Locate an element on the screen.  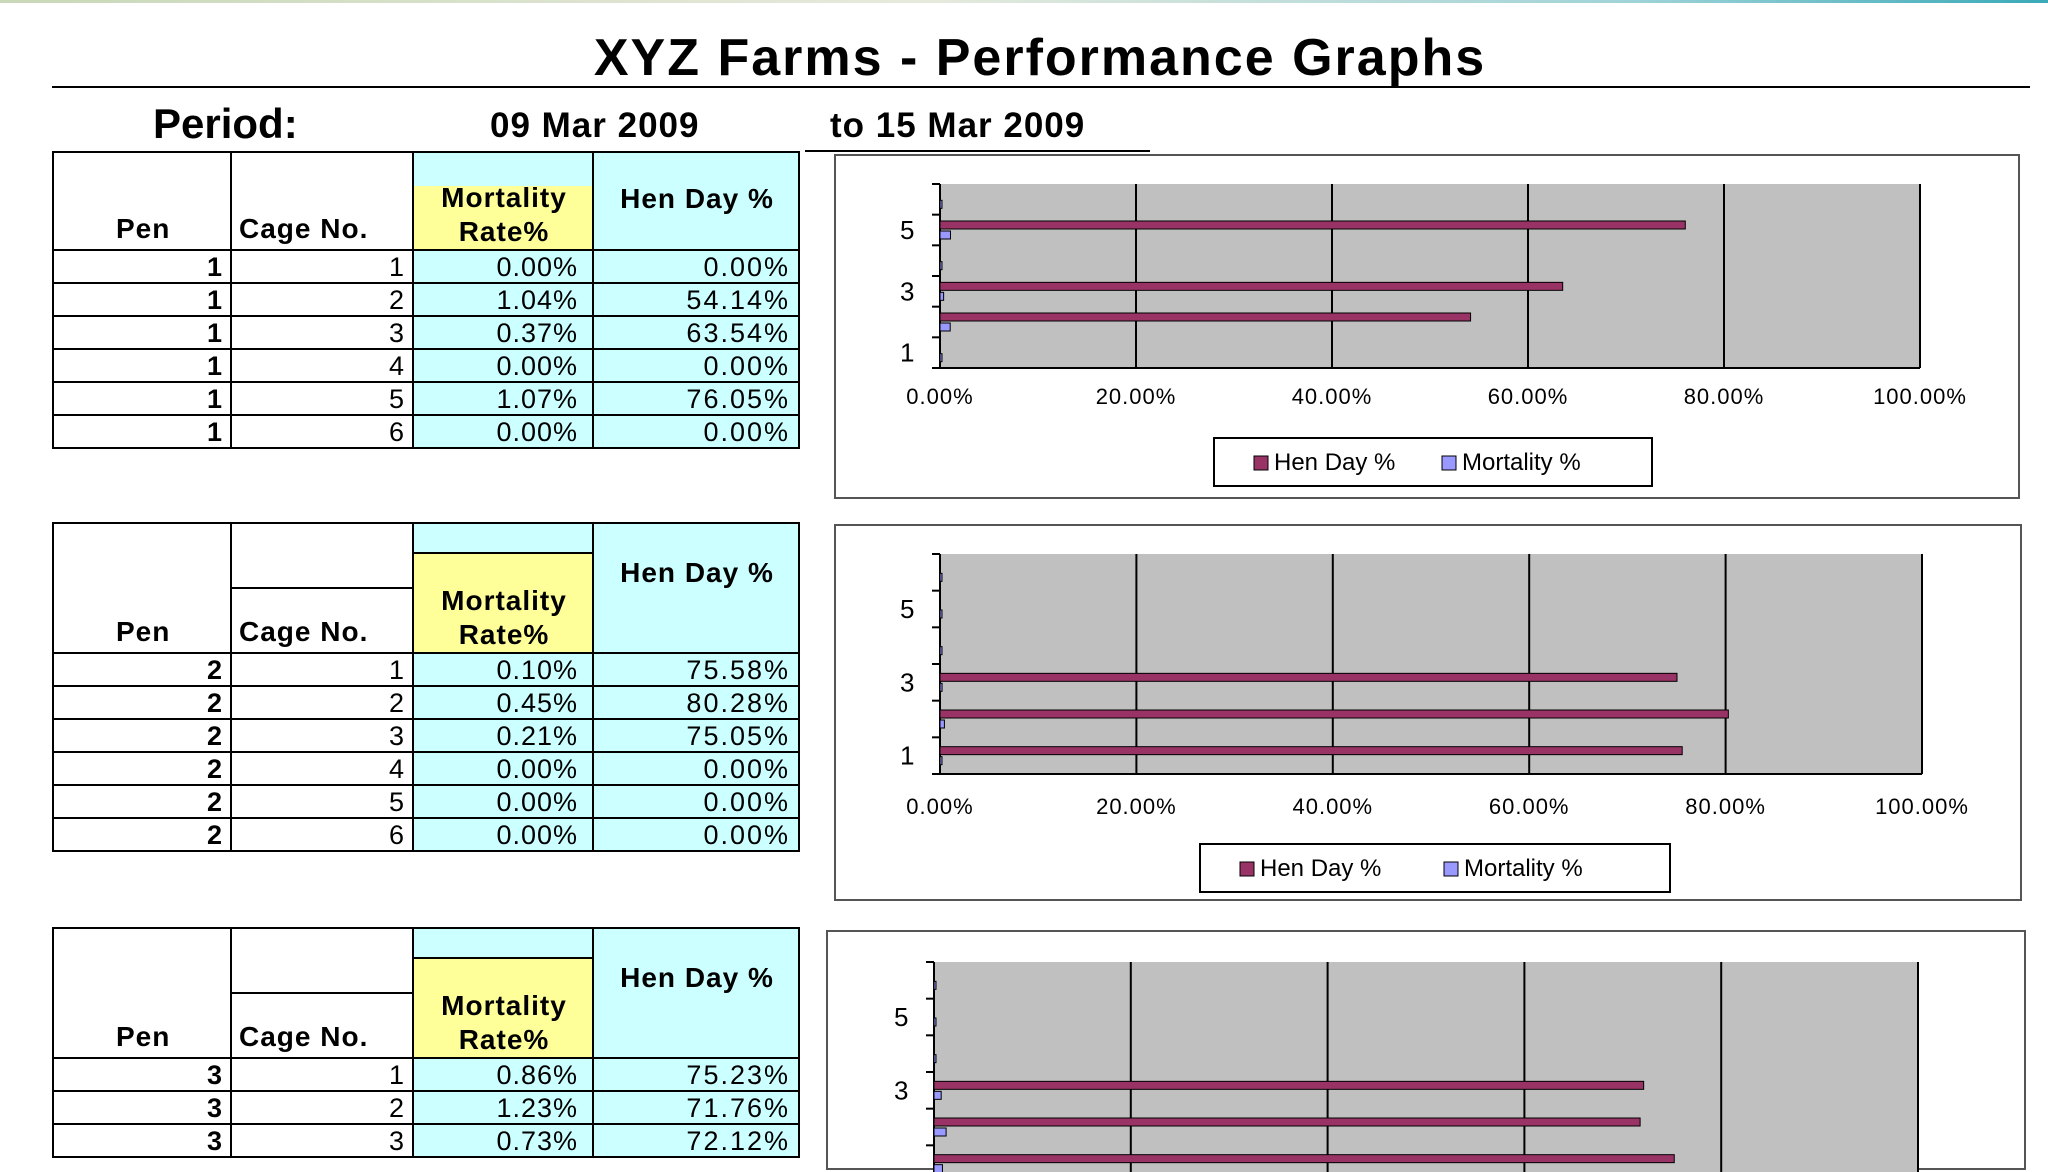
legend-box is located at coordinates (1435, 868).